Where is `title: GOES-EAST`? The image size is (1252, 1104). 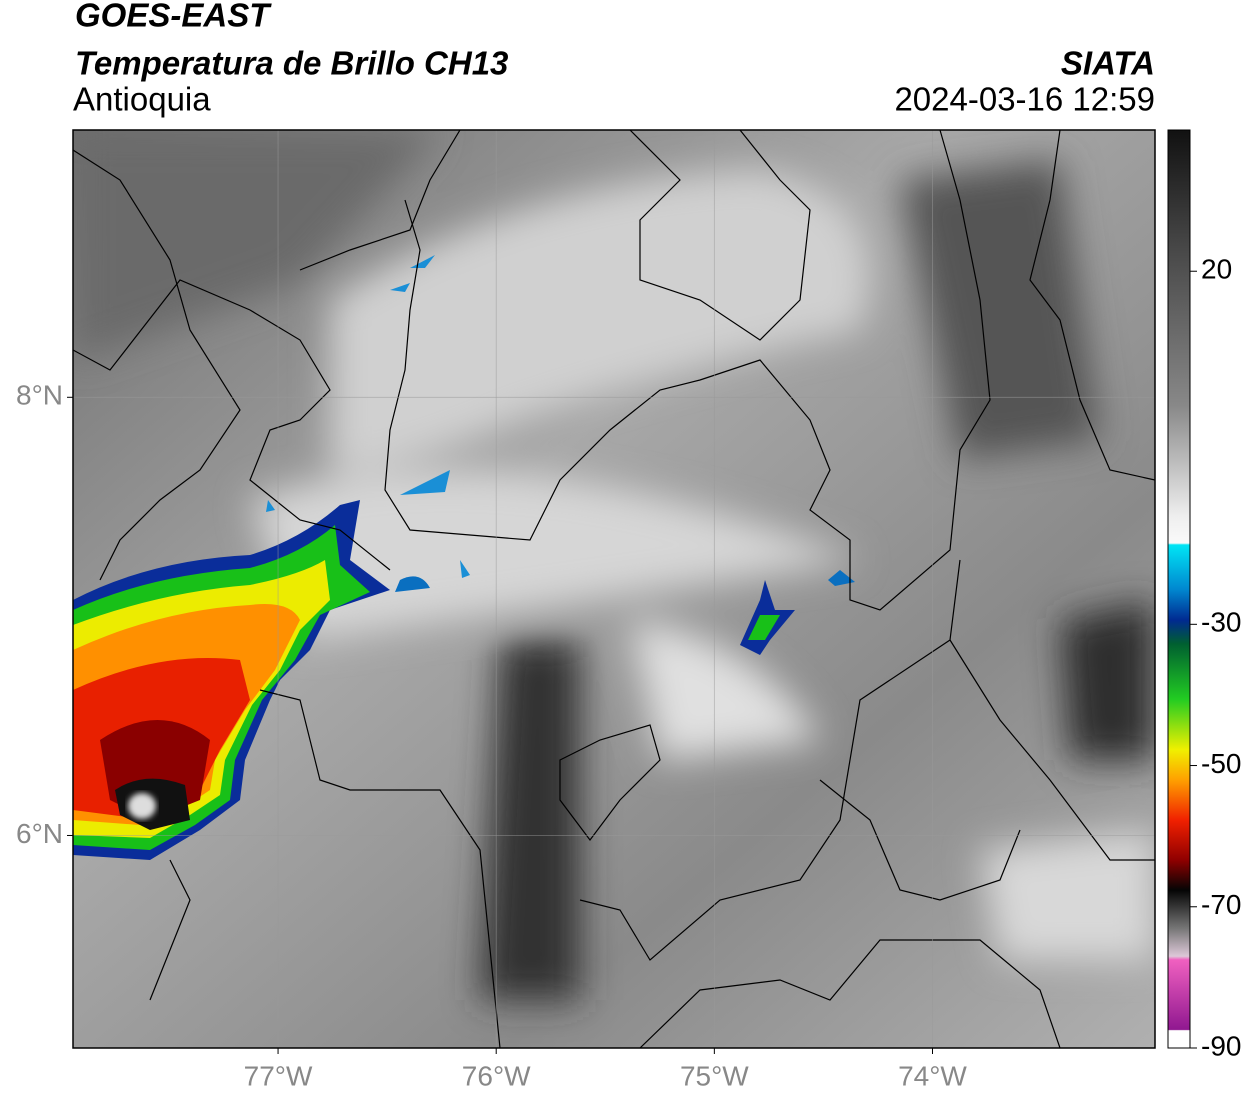 title: GOES-EAST is located at coordinates (173, 17).